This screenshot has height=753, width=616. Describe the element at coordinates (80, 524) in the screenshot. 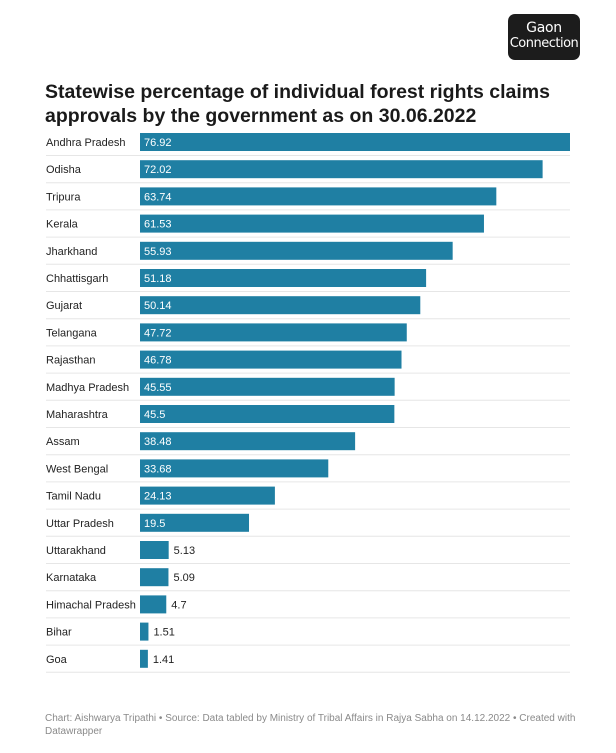

I see `category-label: Uttar Pradesh` at that location.